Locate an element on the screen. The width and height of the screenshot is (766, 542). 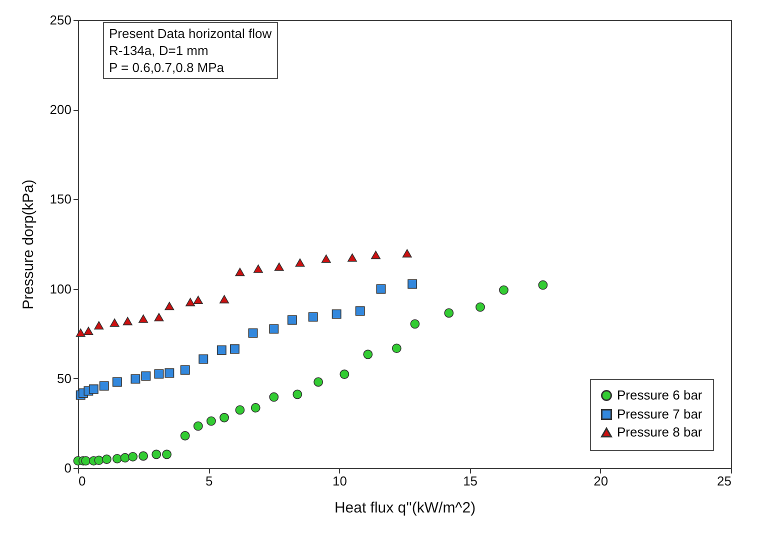
annotation: Present Data horizontal flow is located at coordinates (190, 33).